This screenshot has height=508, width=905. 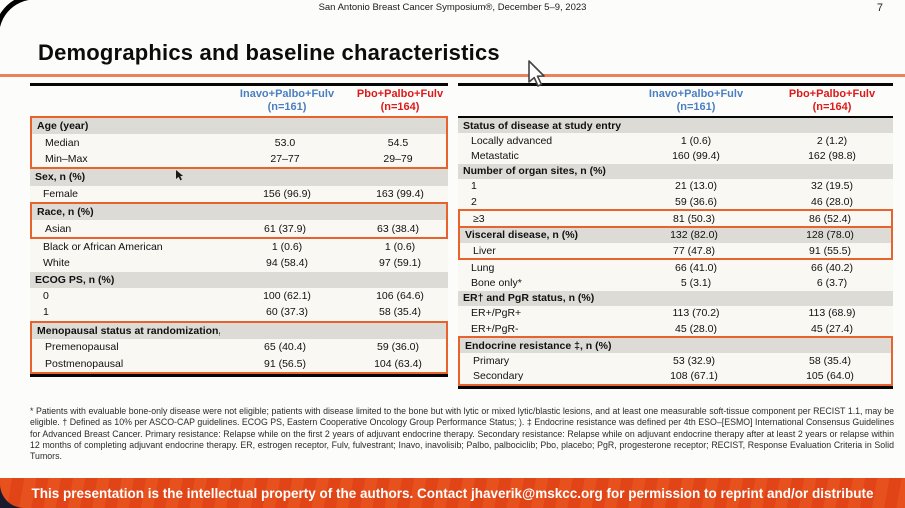 What do you see at coordinates (696, 282) in the screenshot?
I see `row-value-arm1: 5 (3.1)` at bounding box center [696, 282].